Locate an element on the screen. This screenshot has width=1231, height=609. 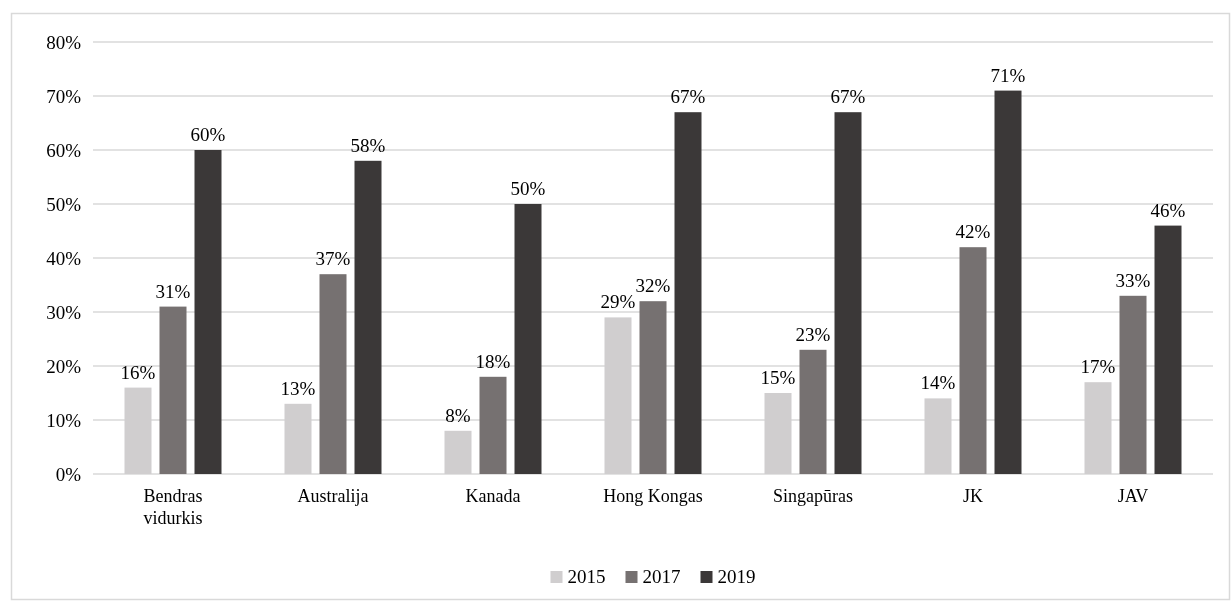
x-tick-label: Hong Kongas is located at coordinates (653, 496).